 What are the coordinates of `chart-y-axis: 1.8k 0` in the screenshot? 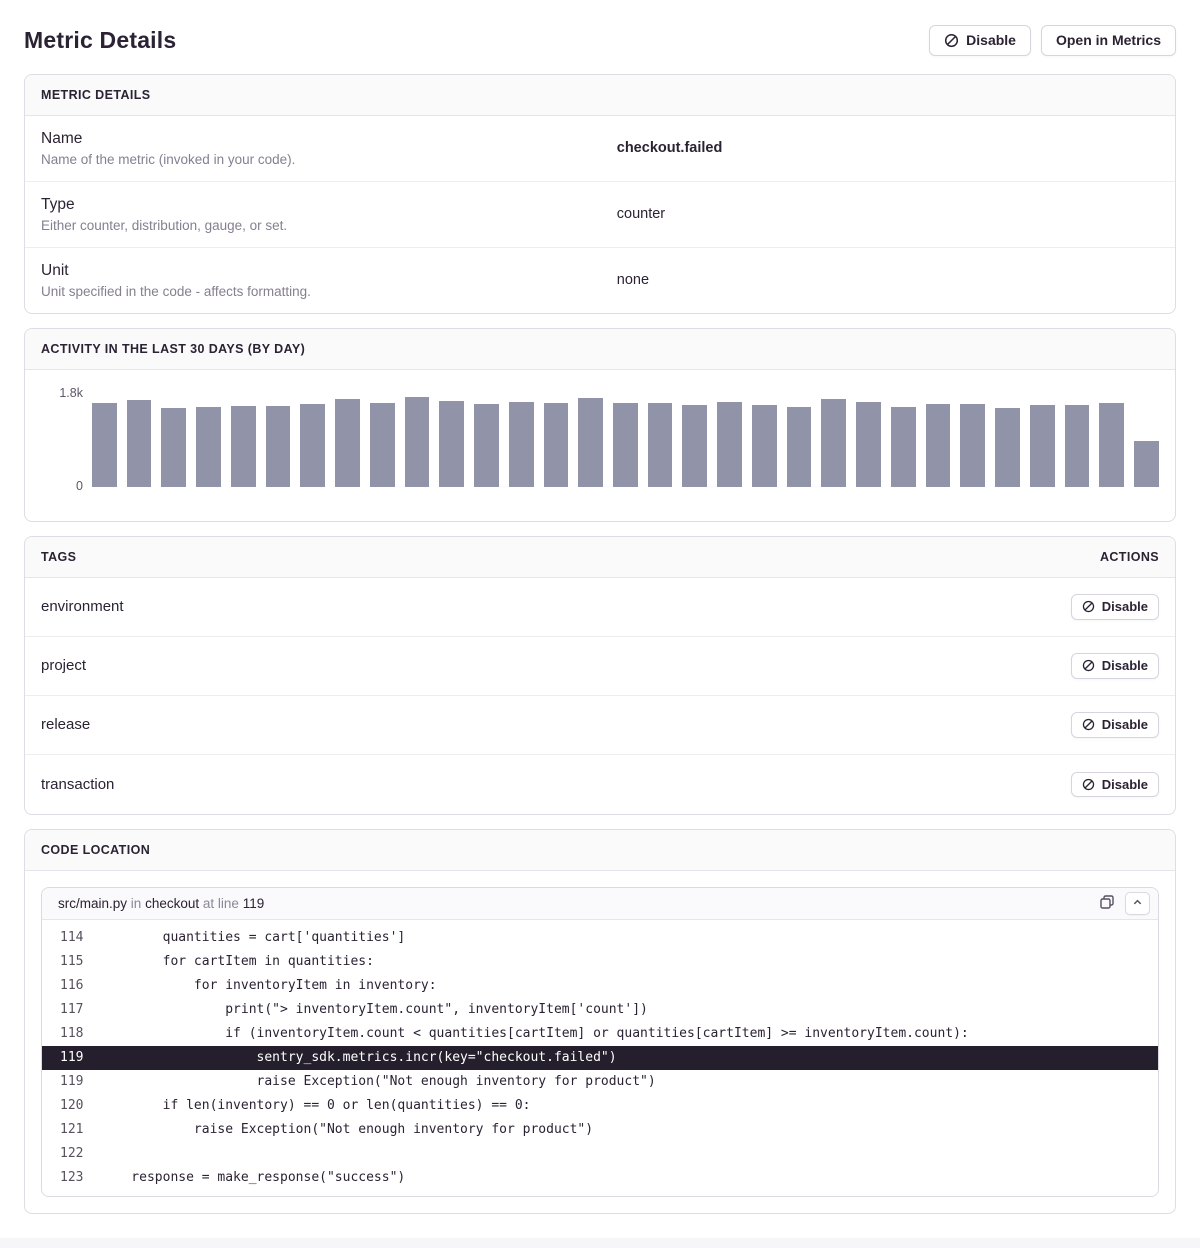 It's located at (62, 439).